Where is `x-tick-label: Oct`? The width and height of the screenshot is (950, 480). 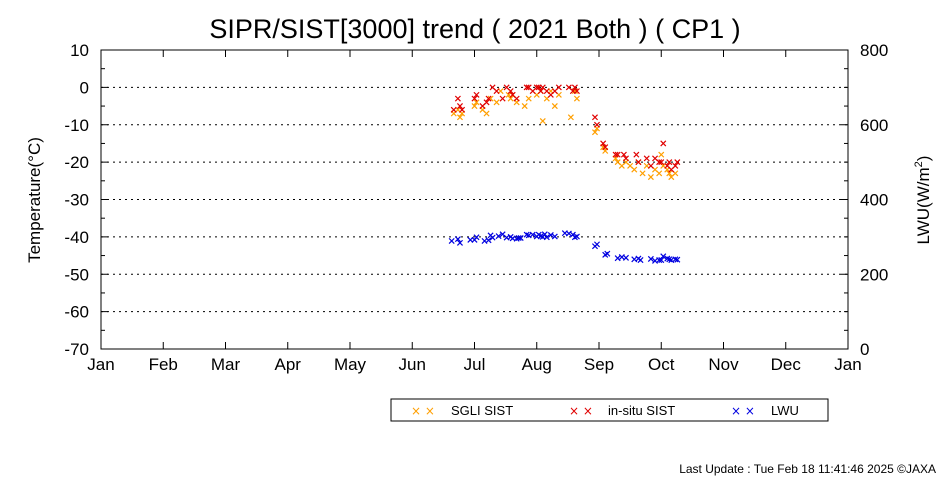
x-tick-label: Oct is located at coordinates (661, 364).